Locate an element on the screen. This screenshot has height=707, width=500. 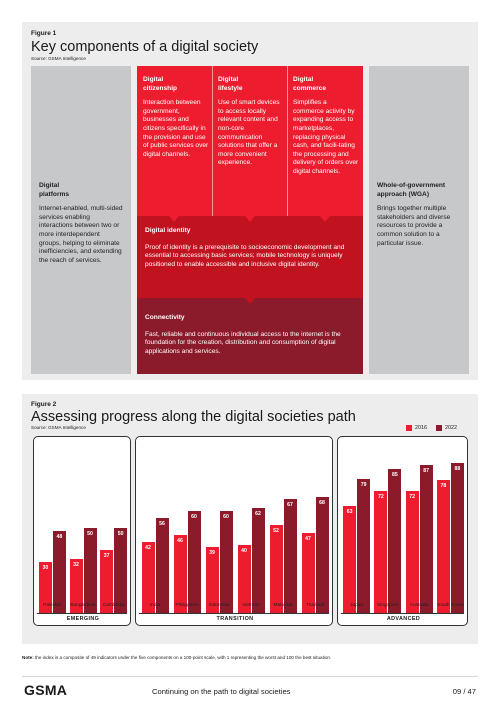
bar-2022-bangladesh is located at coordinates (90, 570).